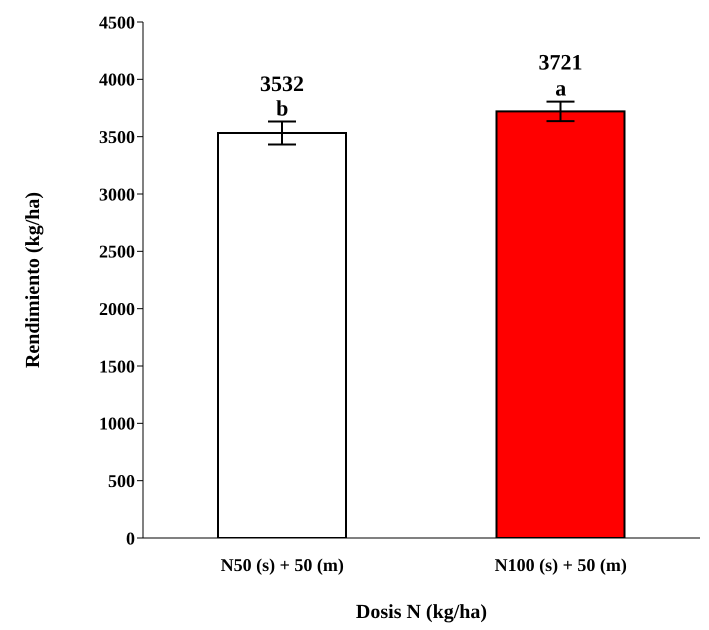 Image resolution: width=709 pixels, height=630 pixels. Describe the element at coordinates (560, 61) in the screenshot. I see `data-label: 3721` at that location.